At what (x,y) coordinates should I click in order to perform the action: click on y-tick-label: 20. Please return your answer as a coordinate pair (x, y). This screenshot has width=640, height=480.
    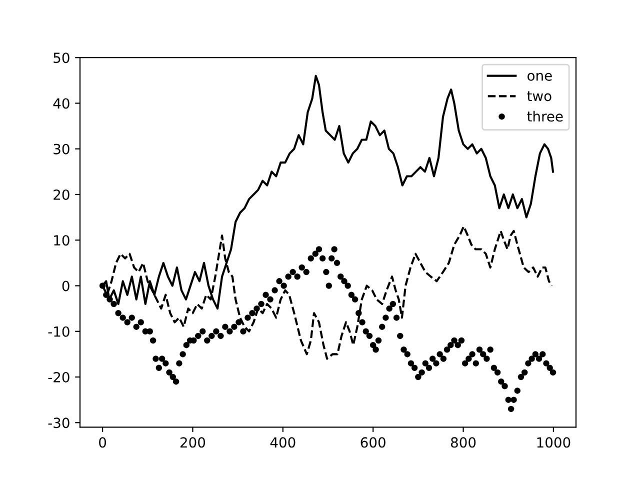
    Looking at the image, I should click on (62, 194).